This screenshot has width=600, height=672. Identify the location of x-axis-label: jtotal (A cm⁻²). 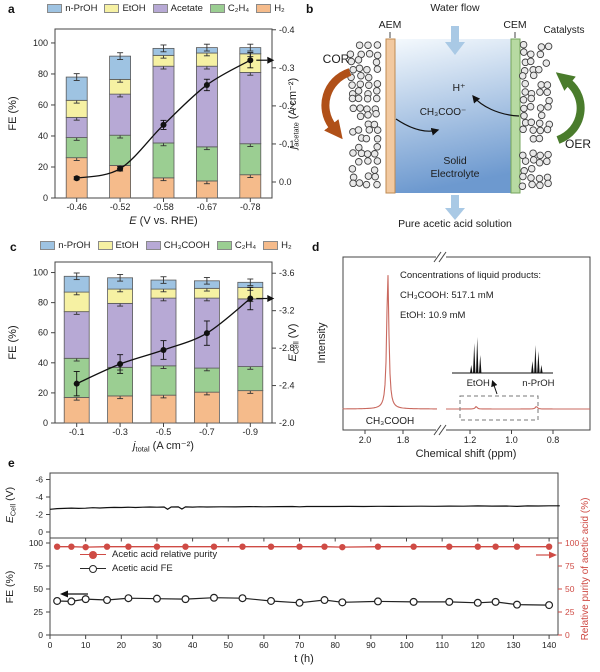
(162, 447).